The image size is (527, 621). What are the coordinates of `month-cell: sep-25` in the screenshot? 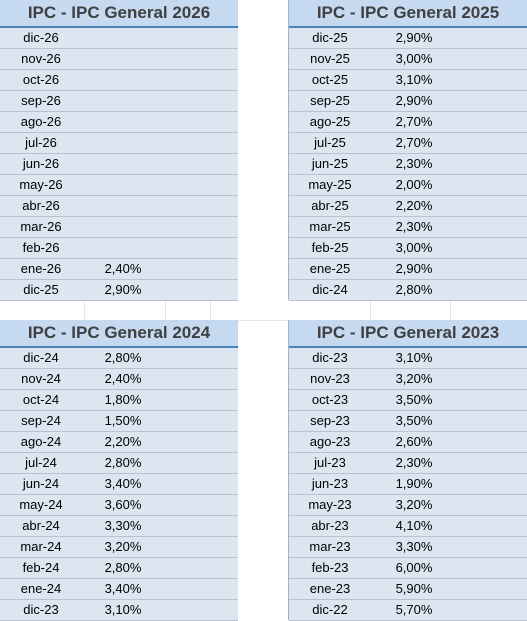 It's located at (330, 100).